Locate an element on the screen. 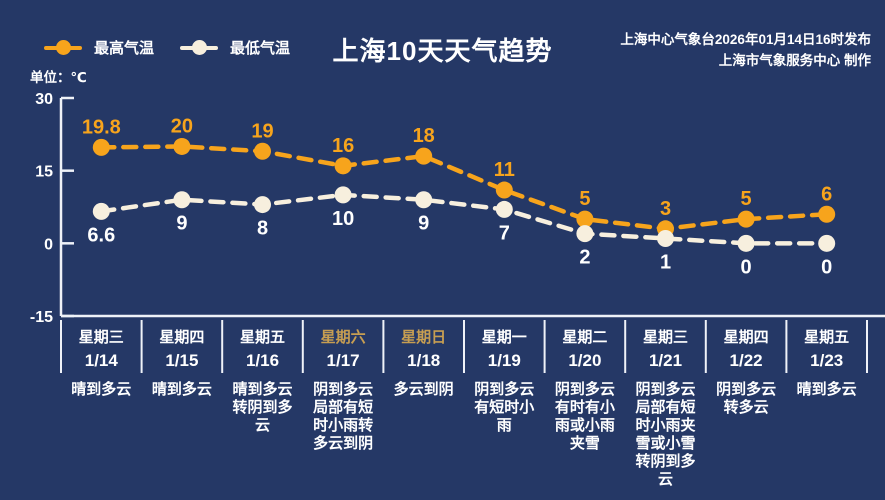 The height and width of the screenshot is (500, 885). weather-description: 晴到多云转阴到多云 is located at coordinates (262, 407).